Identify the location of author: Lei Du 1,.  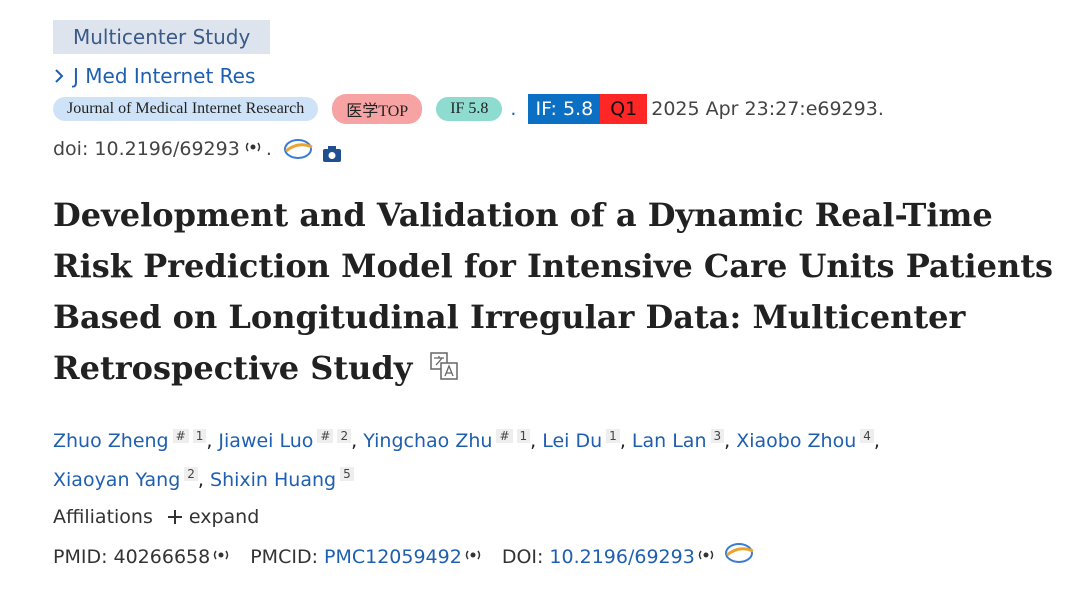
(584, 441).